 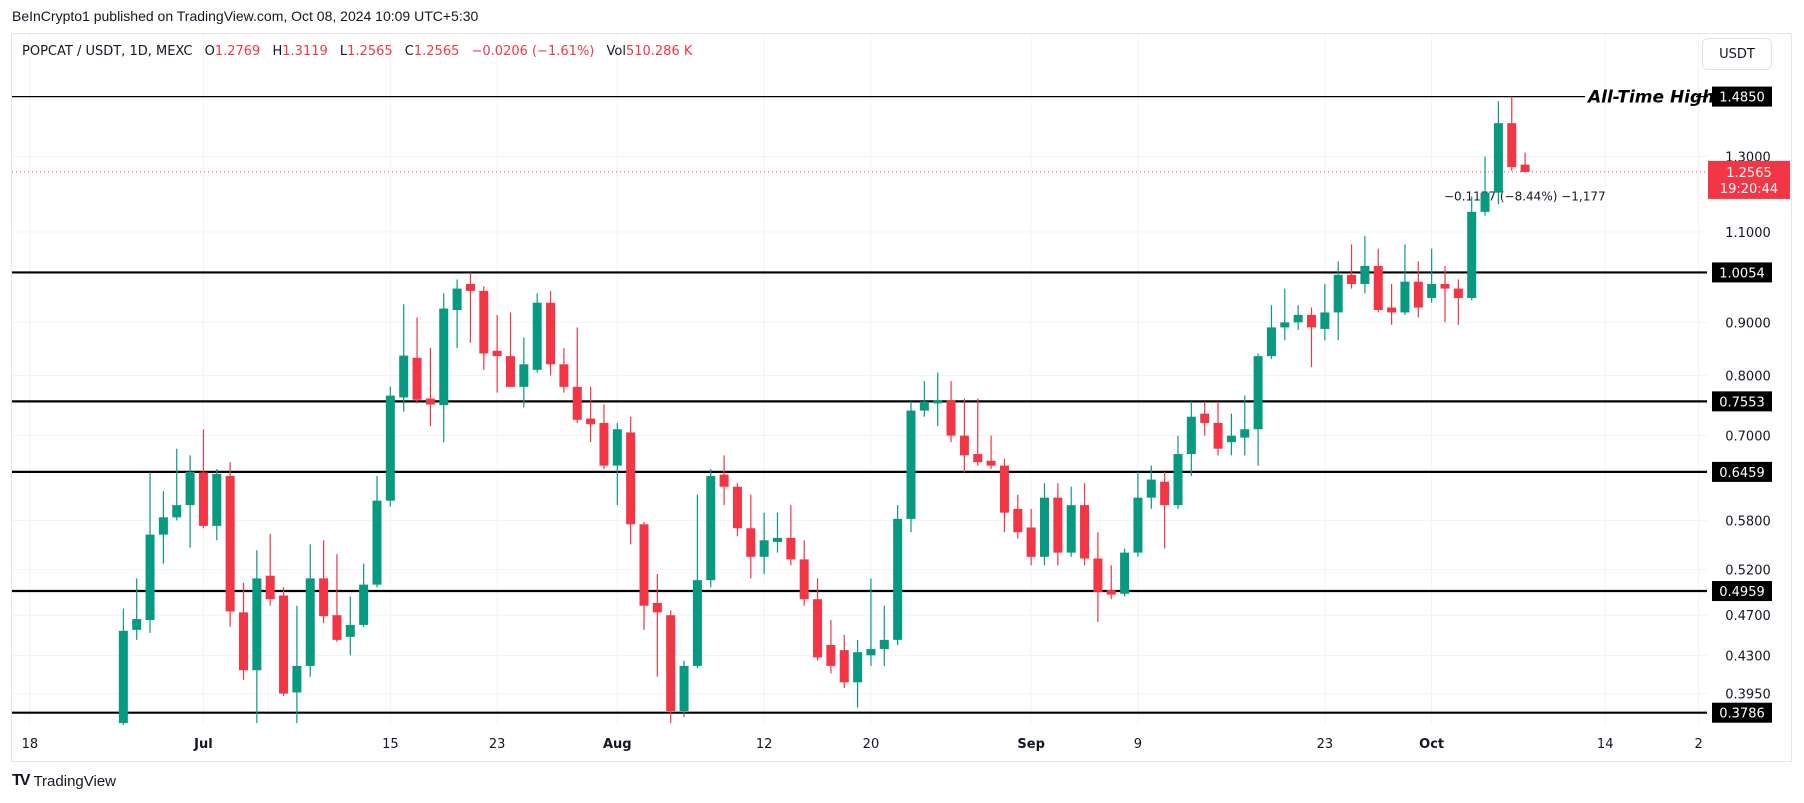 What do you see at coordinates (871, 744) in the screenshot?
I see `x-tick-label: 20` at bounding box center [871, 744].